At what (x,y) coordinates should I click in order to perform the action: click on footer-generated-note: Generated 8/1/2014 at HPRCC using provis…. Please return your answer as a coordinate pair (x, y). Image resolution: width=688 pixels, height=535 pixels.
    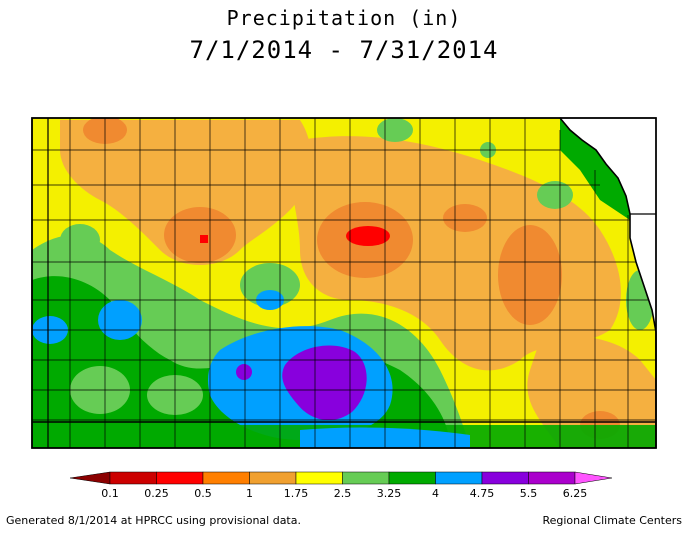
    Looking at the image, I should click on (153, 520).